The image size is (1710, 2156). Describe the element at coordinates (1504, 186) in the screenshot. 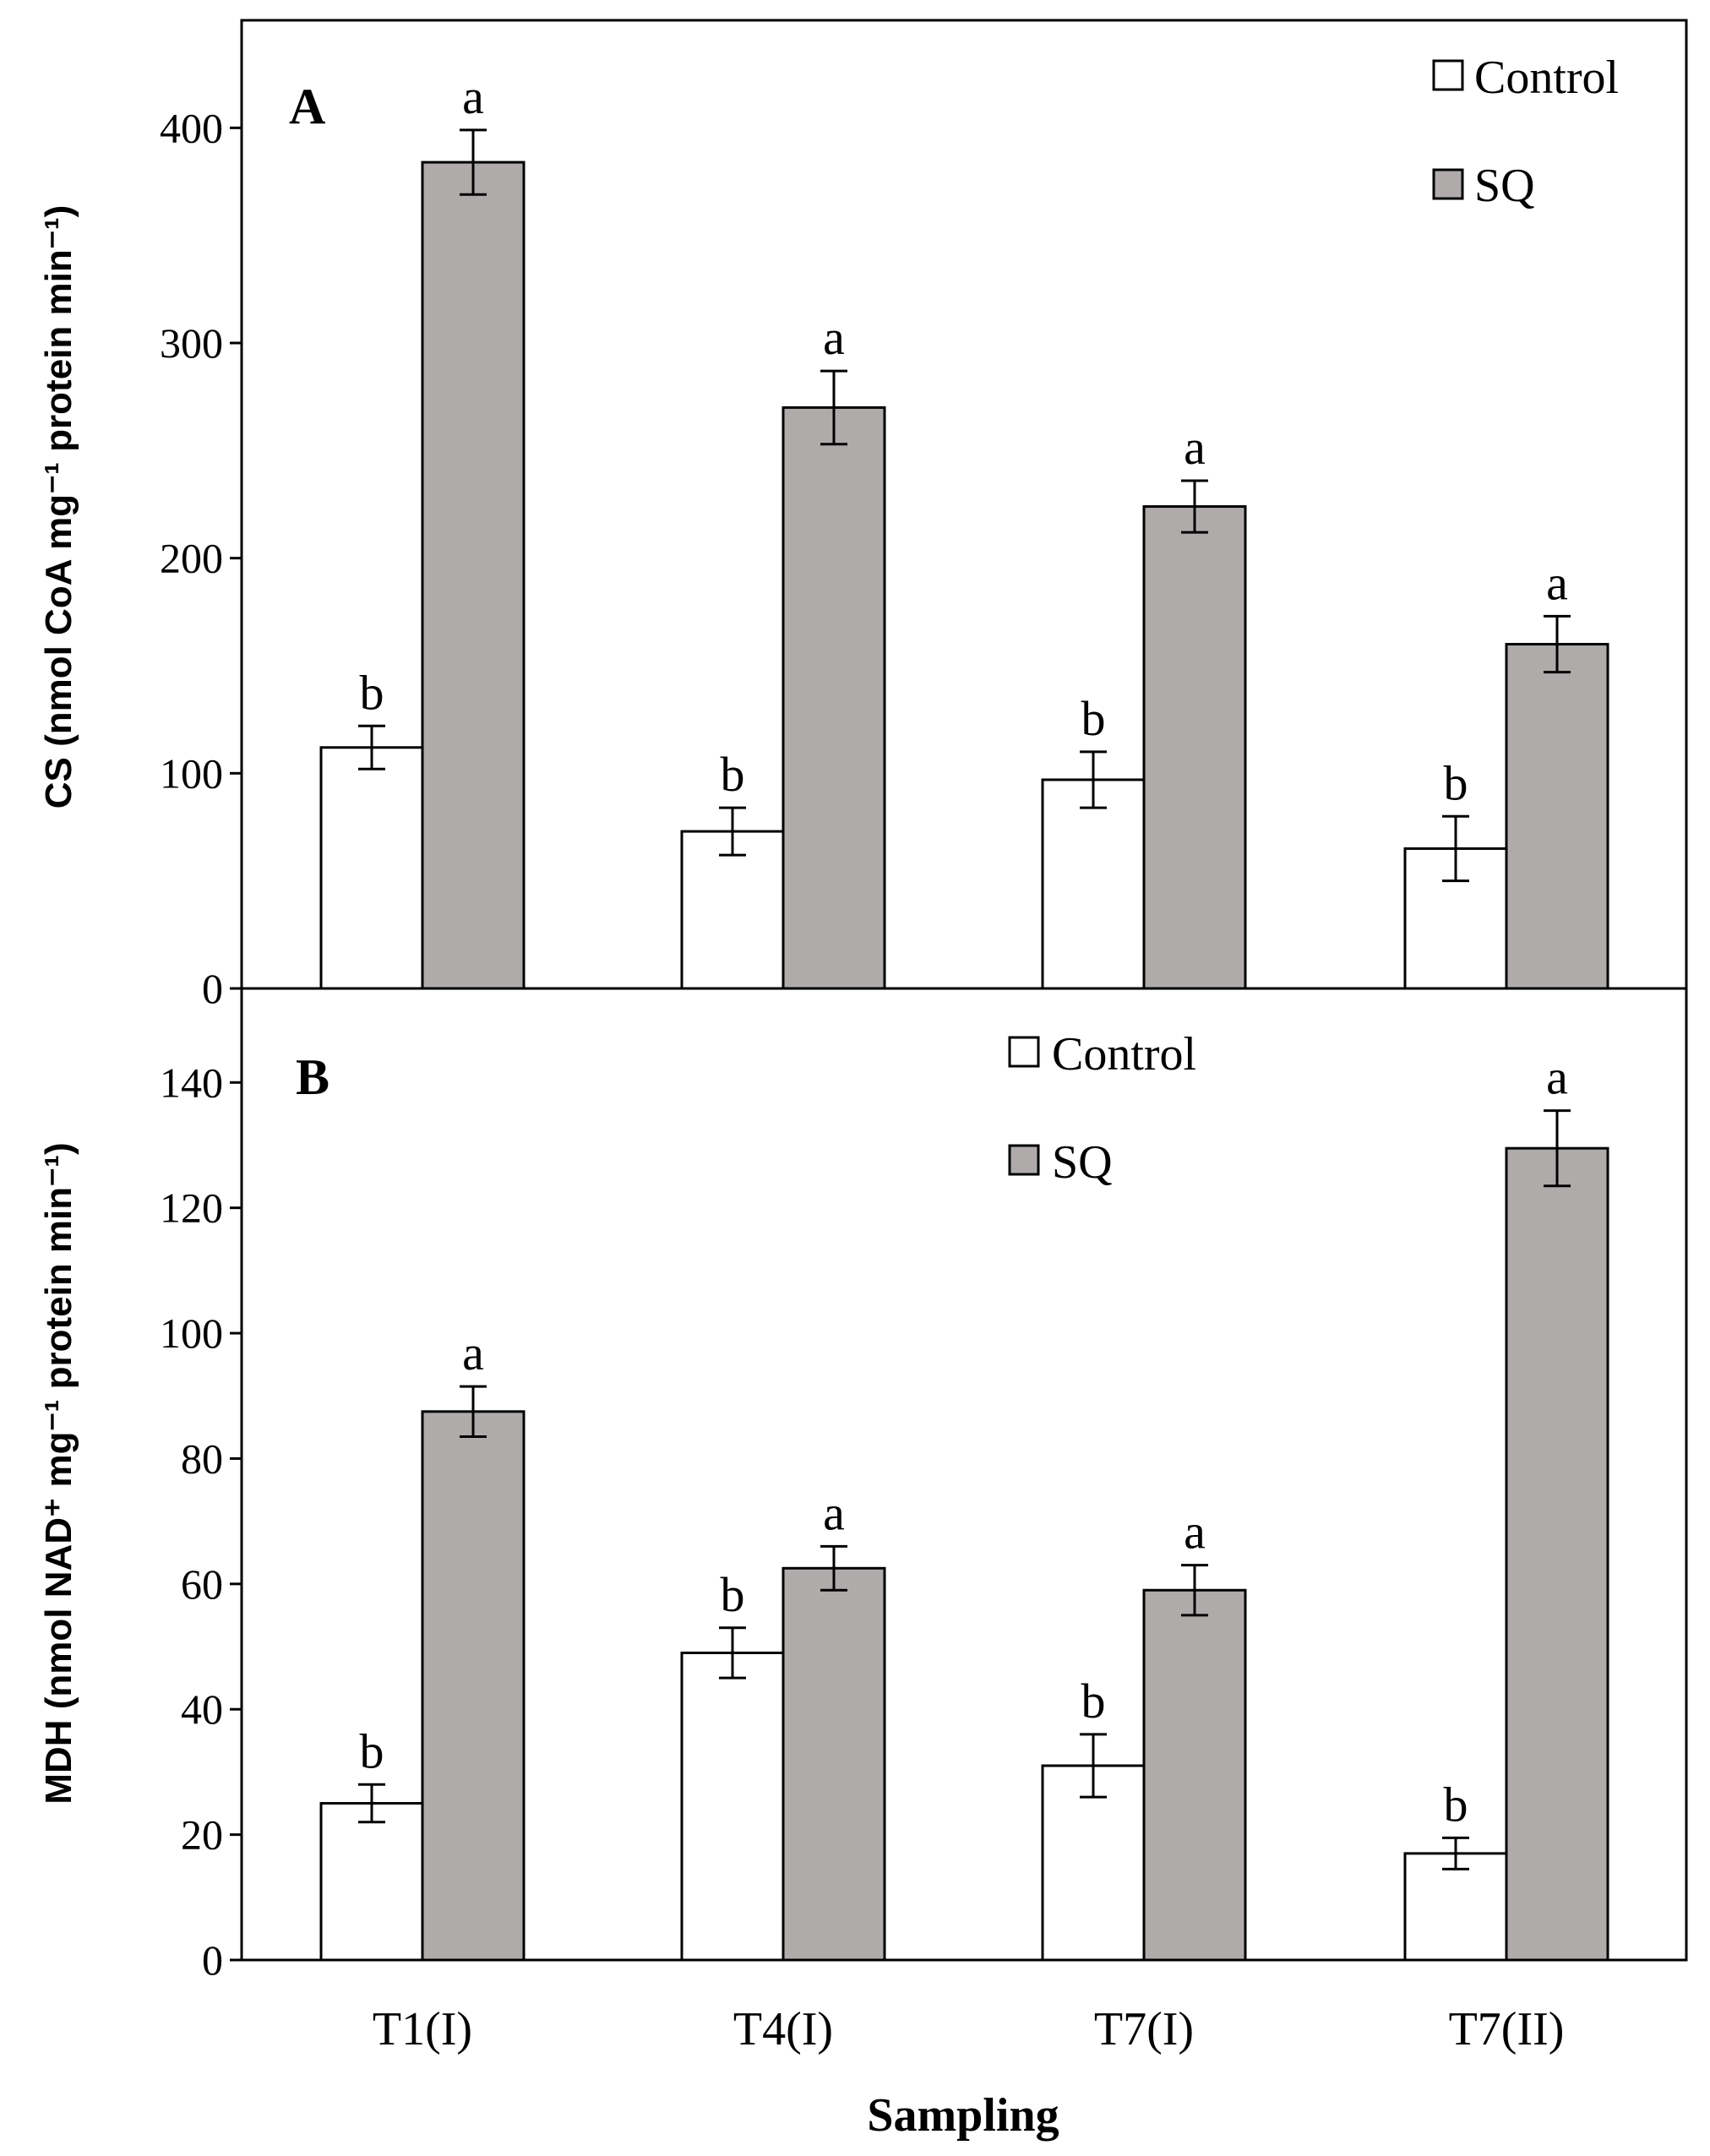

I see `legend-a-label-sq: SQ` at that location.